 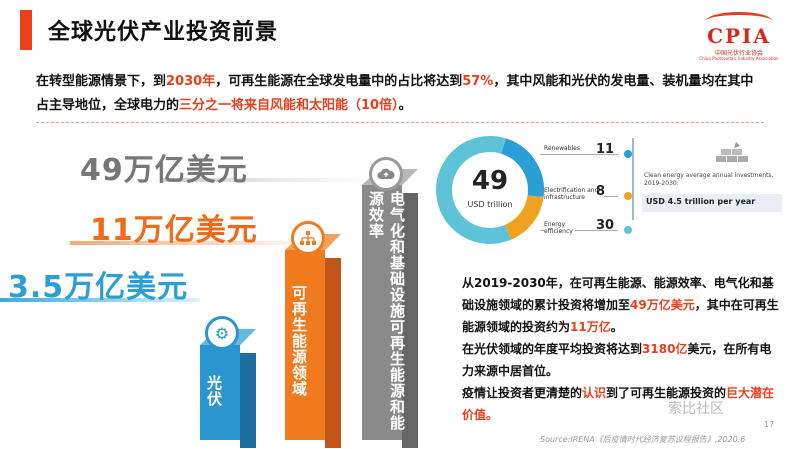 I want to click on body-text: 到了可再生能源投资的, so click(x=666, y=393).